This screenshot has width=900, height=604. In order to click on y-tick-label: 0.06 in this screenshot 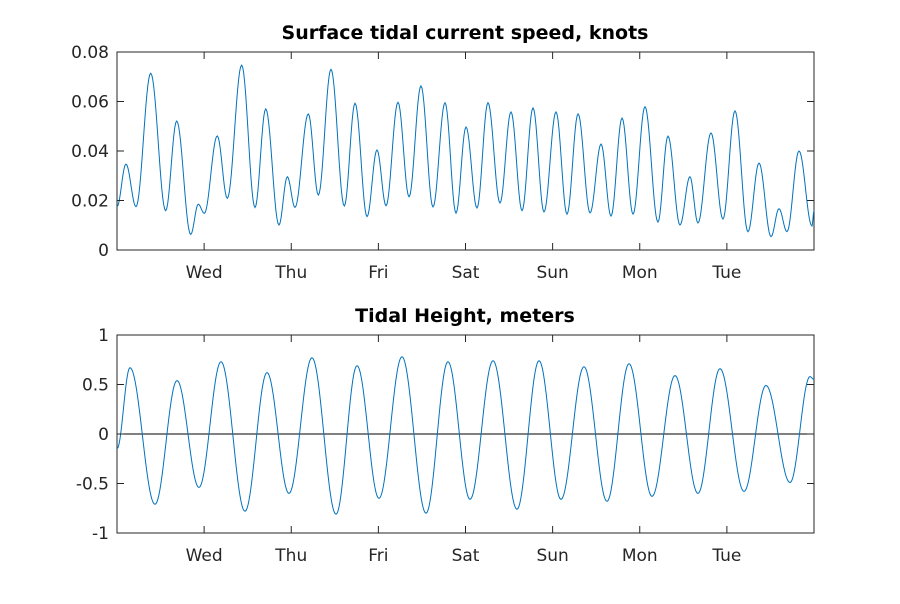, I will do `click(90, 103)`.